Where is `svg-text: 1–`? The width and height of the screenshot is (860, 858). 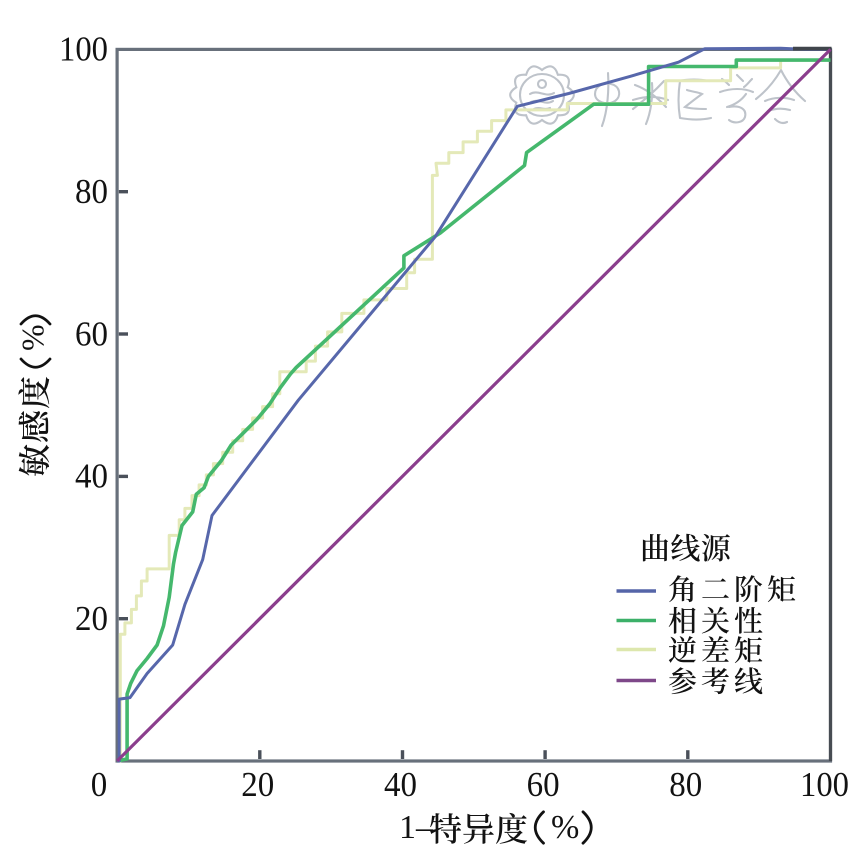
svg-text: 1– is located at coordinates (416, 827).